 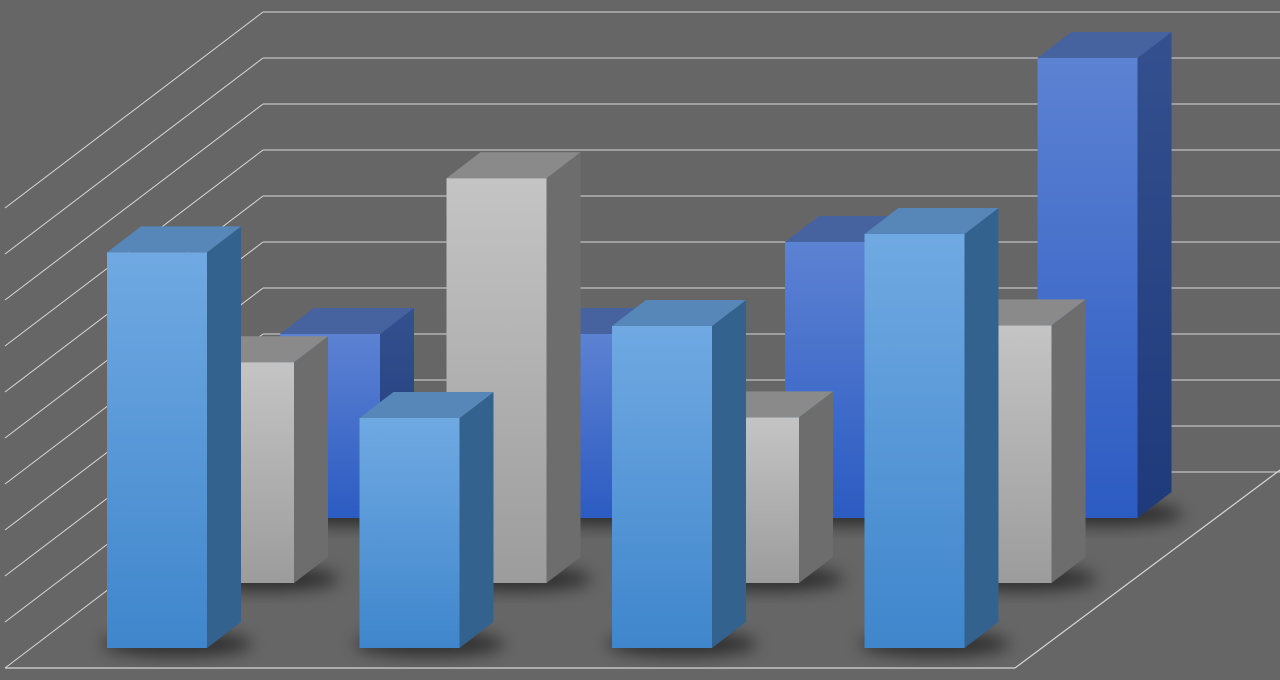 I want to click on floor-right-edge, so click(x=1147, y=569).